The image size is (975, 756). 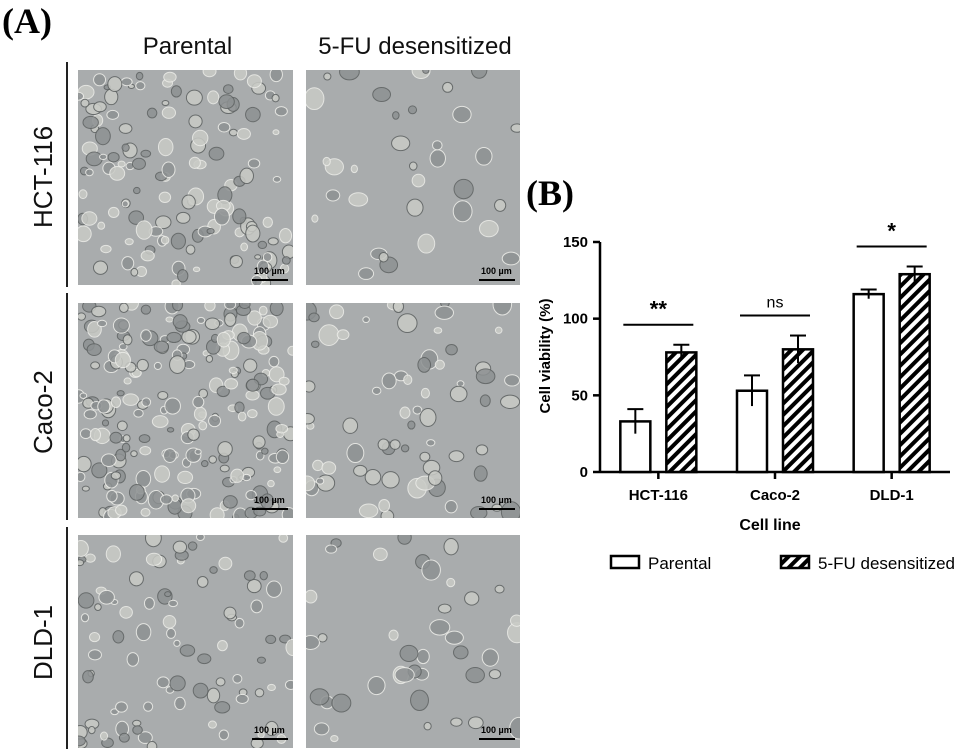 I want to click on micrograph-caco2-5fu, so click(x=413, y=410).